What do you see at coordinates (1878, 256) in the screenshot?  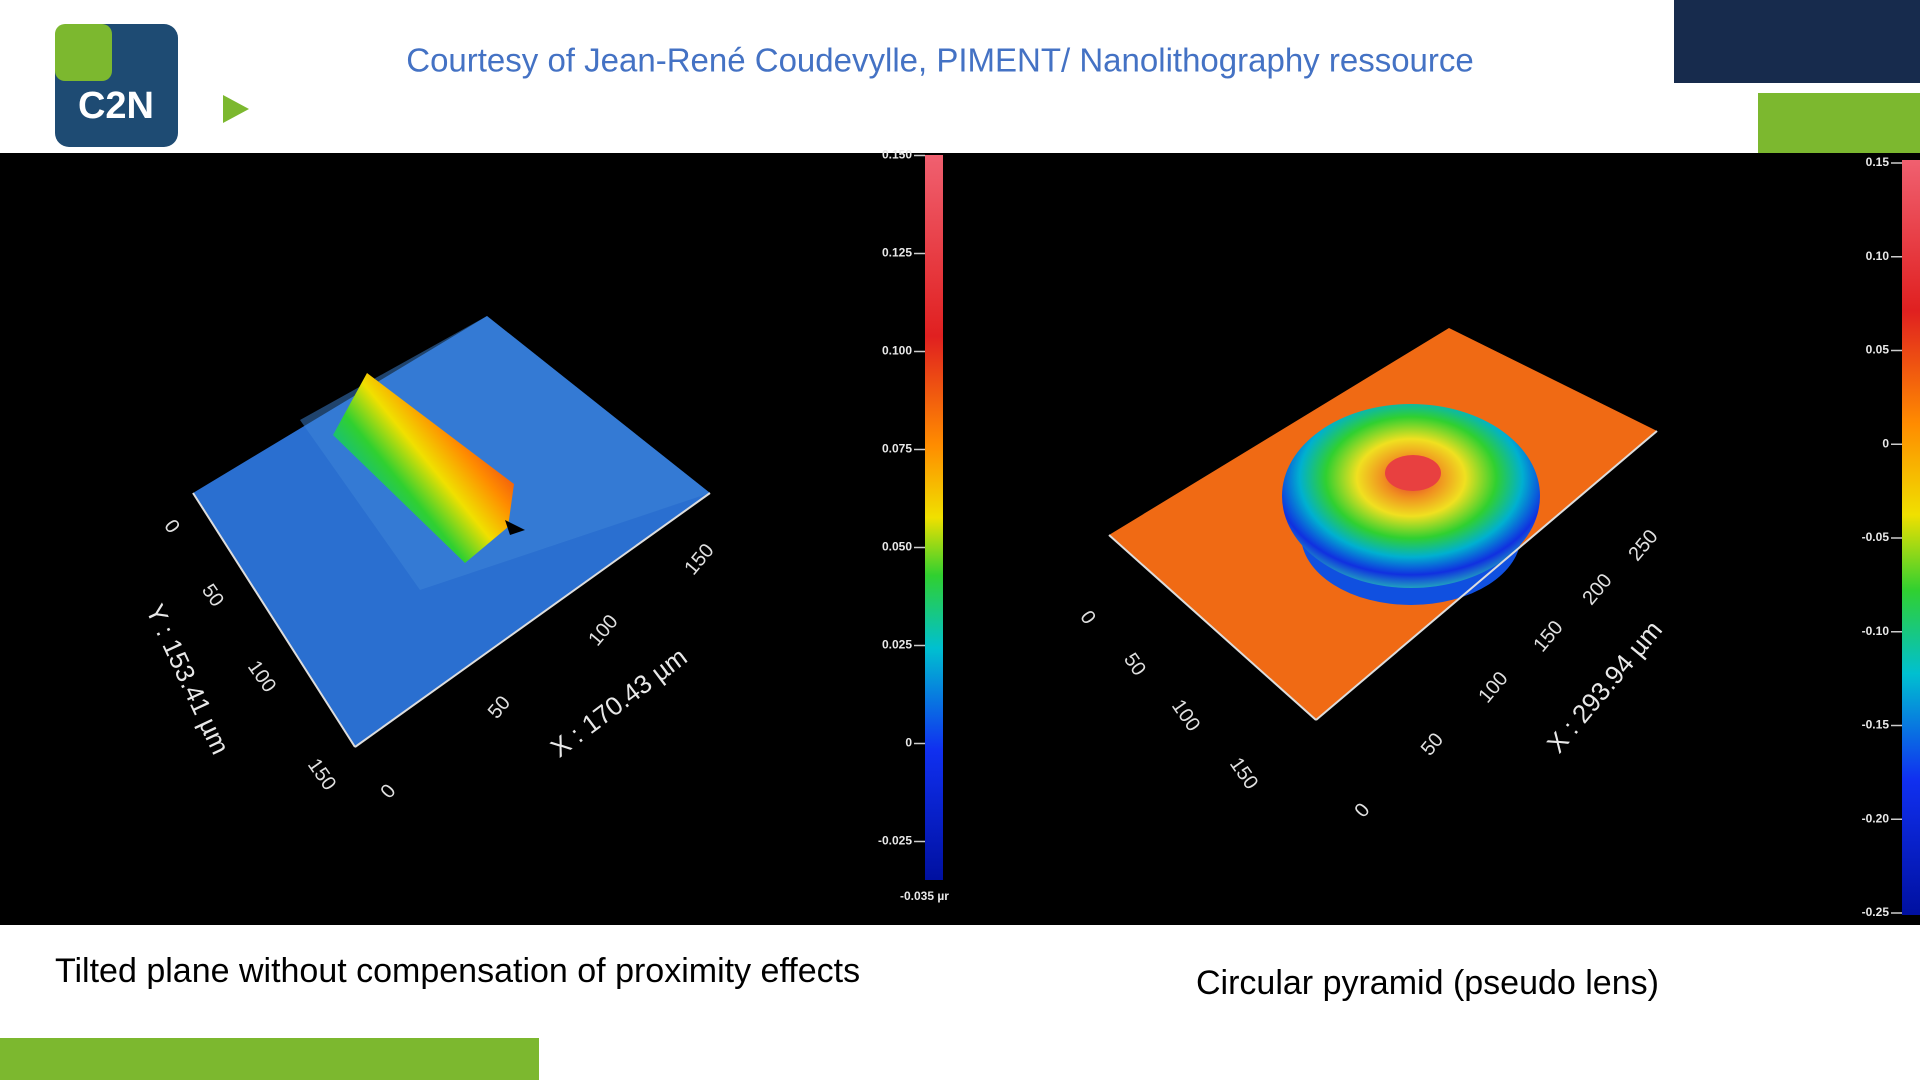 I see `colorbar-tick-label: 0.10` at bounding box center [1878, 256].